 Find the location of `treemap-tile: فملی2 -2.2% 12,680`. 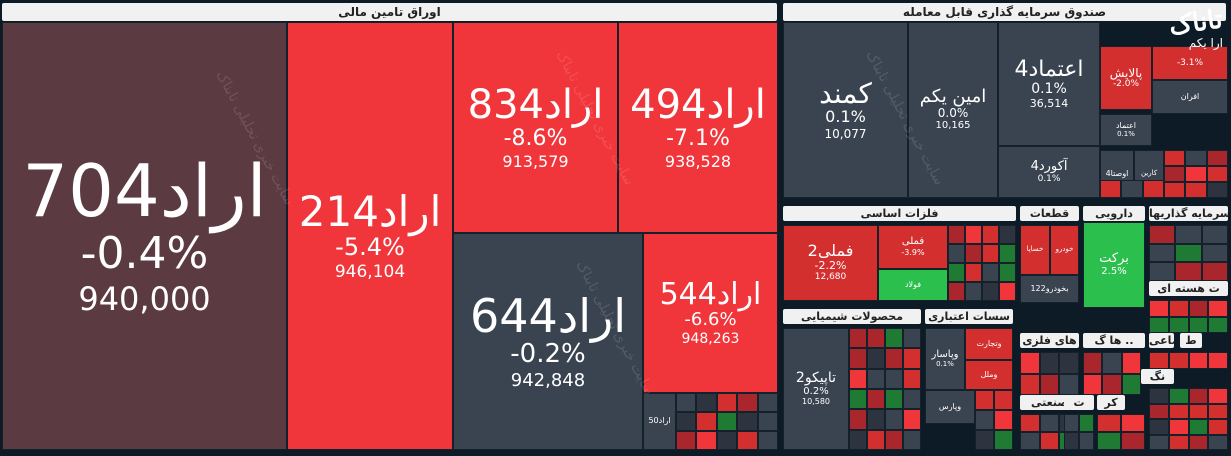

treemap-tile: فملی2 -2.2% 12,680 is located at coordinates (830, 263).